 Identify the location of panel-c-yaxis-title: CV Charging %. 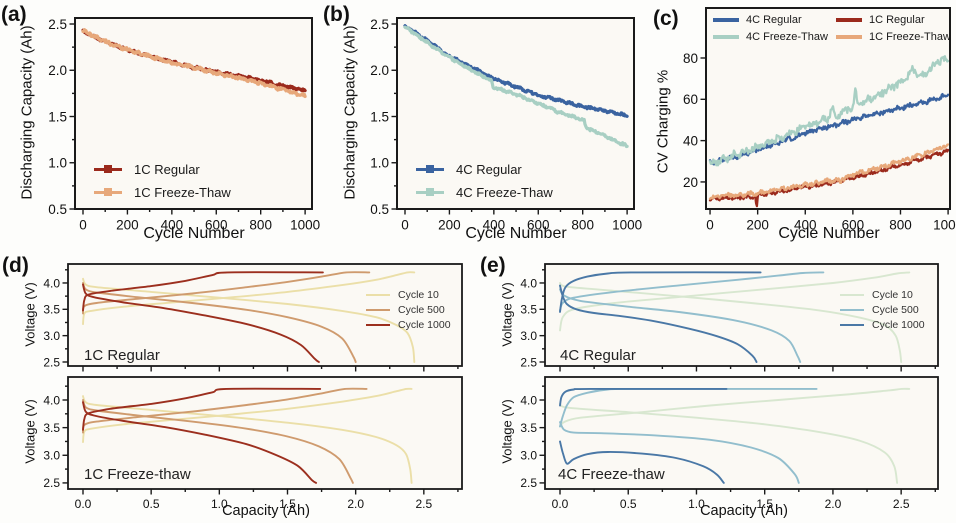
(663, 121).